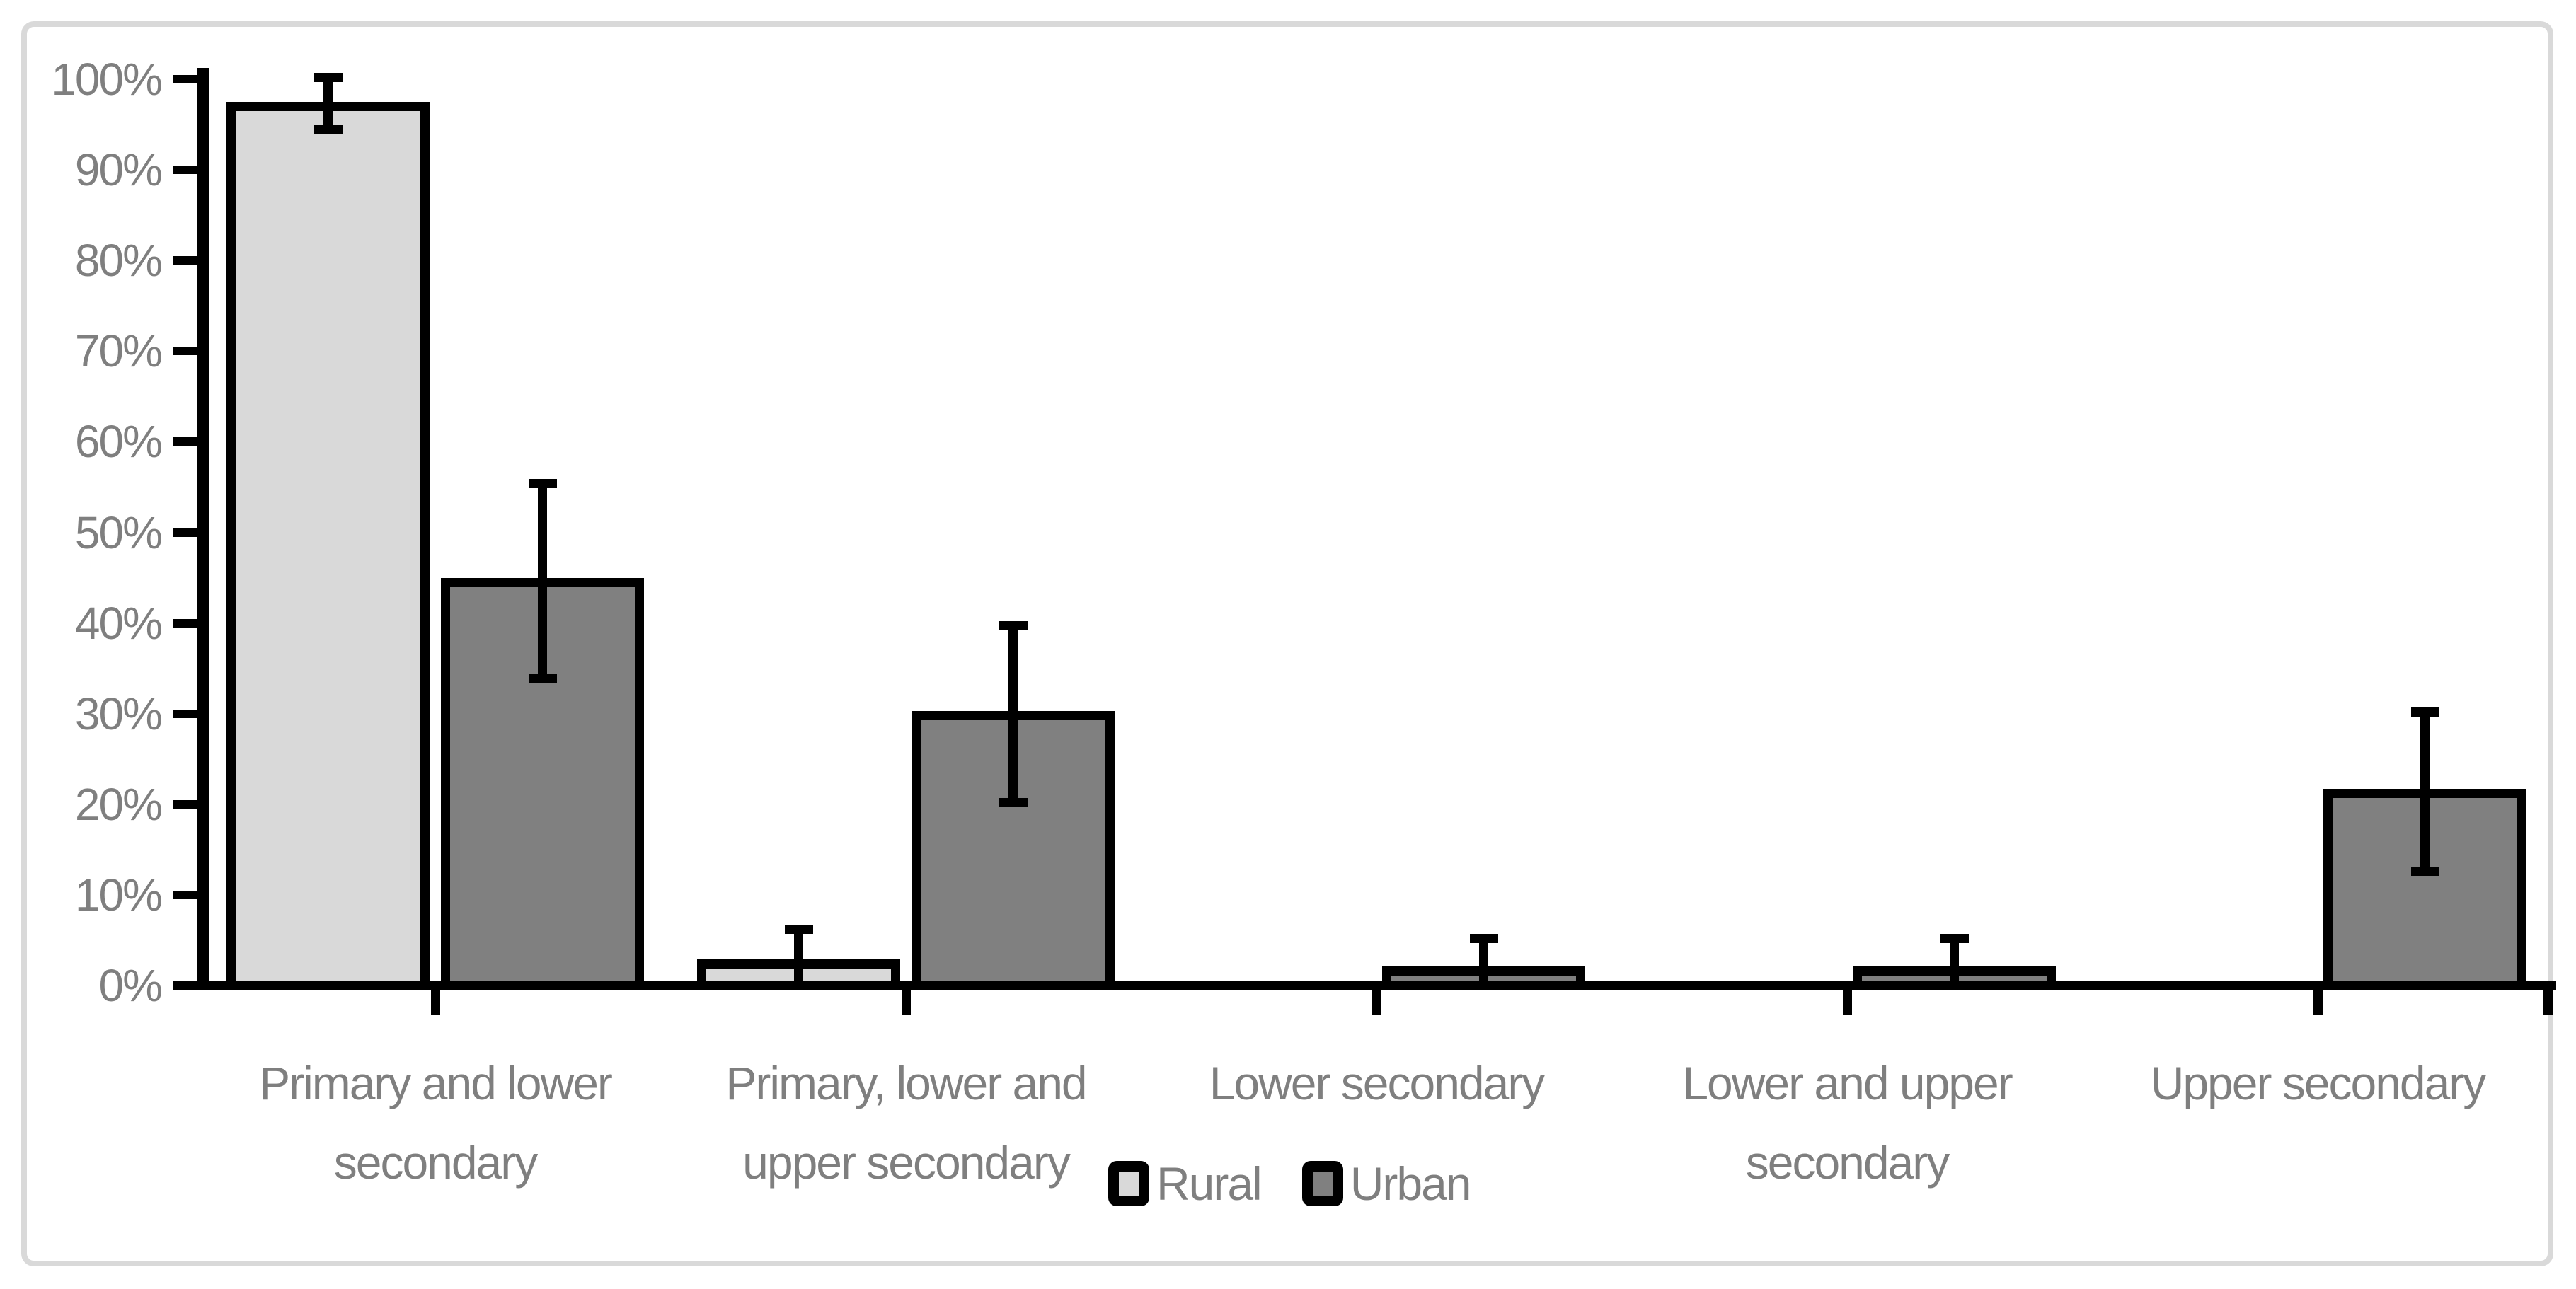  I want to click on category-label-1-line-1: upper secondary, so click(906, 1162).